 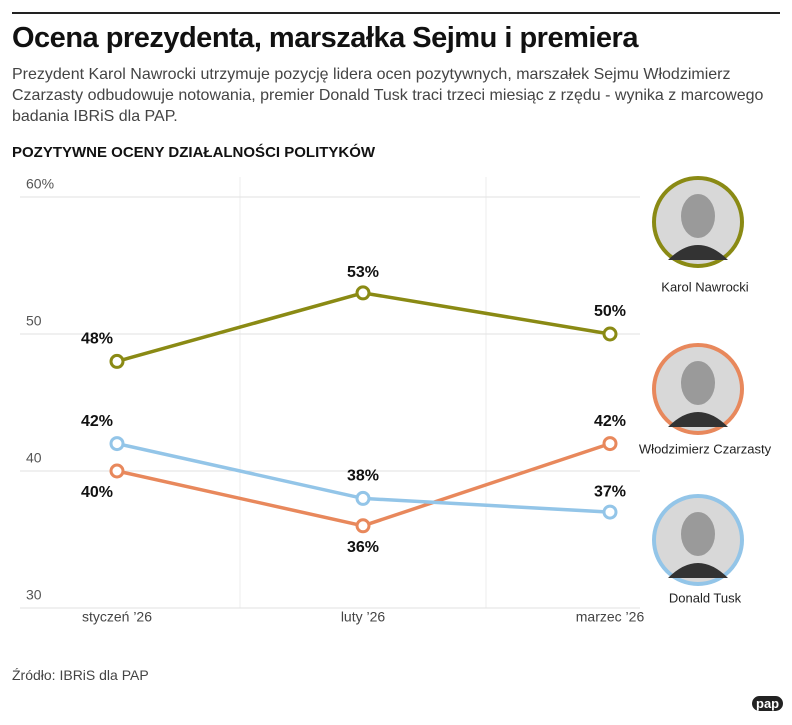 I want to click on chart-title: POZYTYWNE OCENY DZIAŁALNOŚCI POLITYKÓW, so click(x=194, y=152).